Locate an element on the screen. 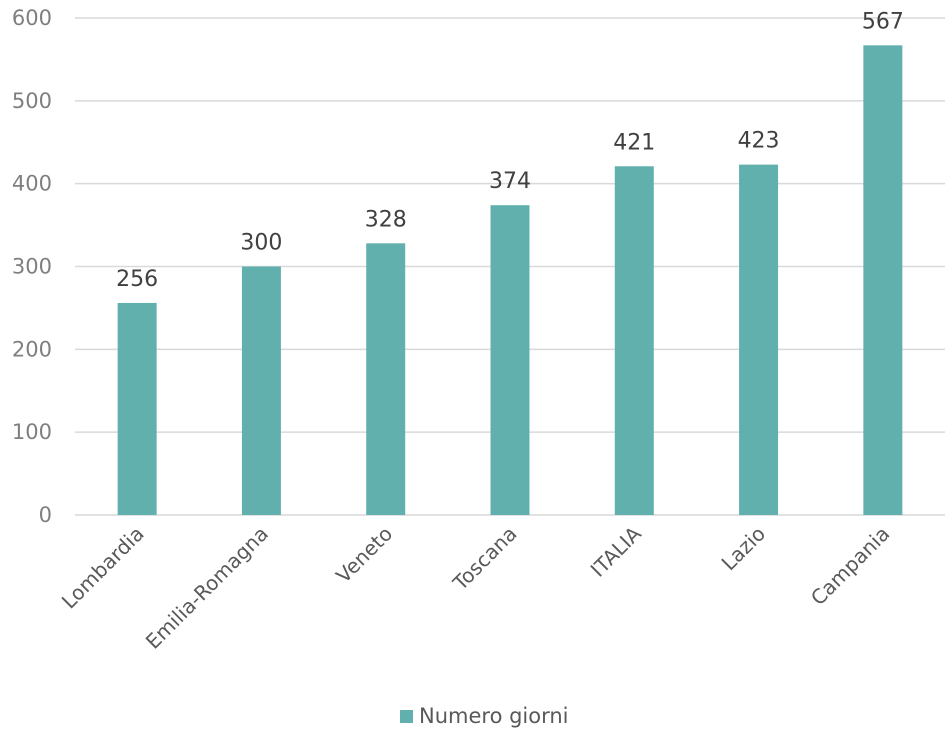 Image resolution: width=945 pixels, height=732 pixels. y-tick-label: 0 is located at coordinates (45, 515).